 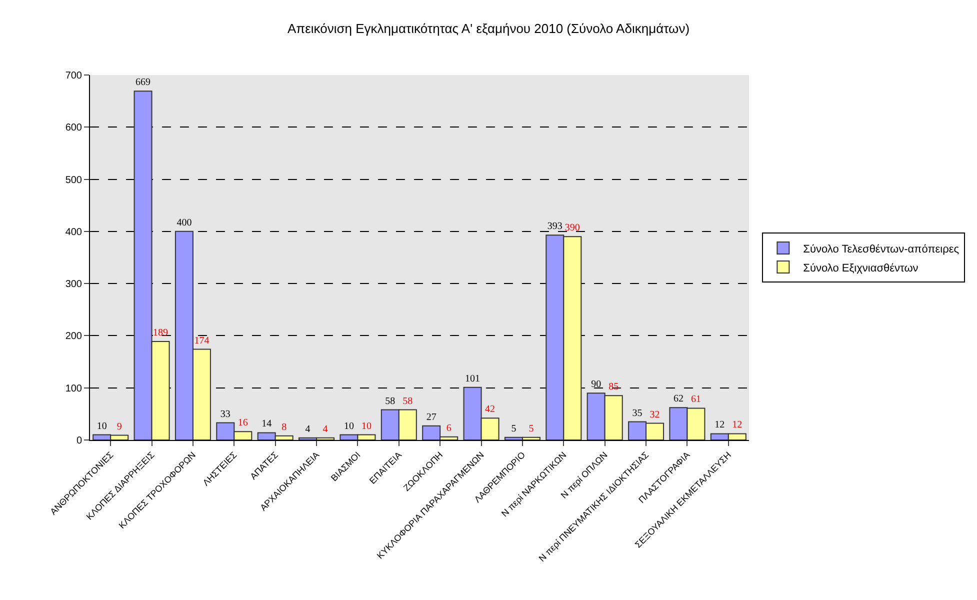 What do you see at coordinates (861, 268) in the screenshot?
I see `legend-label: Σύνολο Εξιχνιασθέντων` at bounding box center [861, 268].